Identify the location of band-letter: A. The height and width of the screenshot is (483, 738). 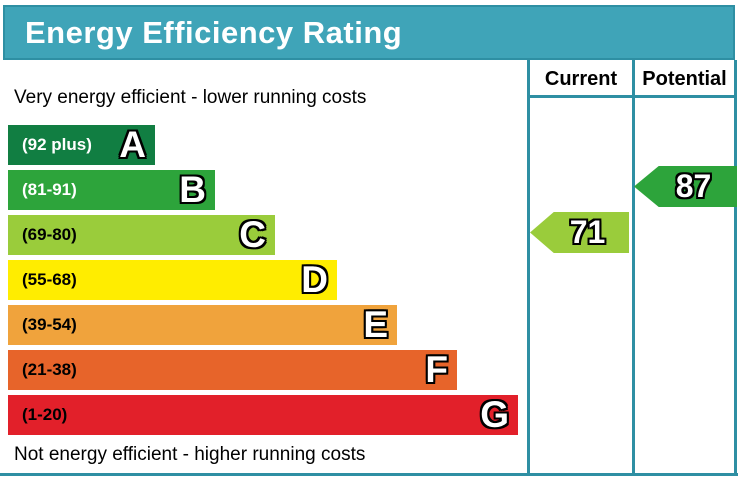
(132, 144).